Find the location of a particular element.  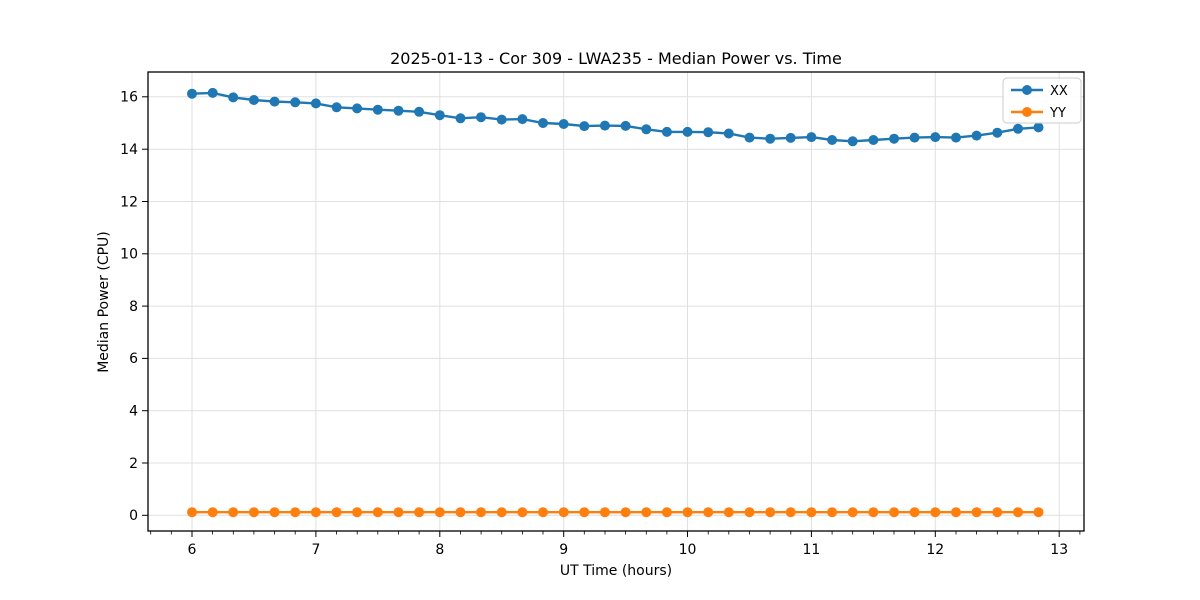

y-tick-label: 2 is located at coordinates (133, 464).